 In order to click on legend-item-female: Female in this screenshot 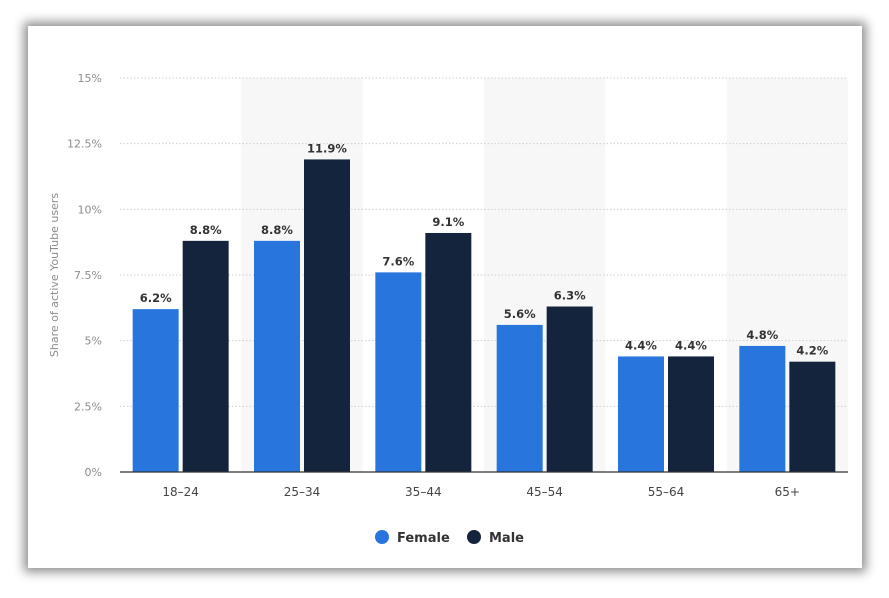, I will do `click(412, 538)`.